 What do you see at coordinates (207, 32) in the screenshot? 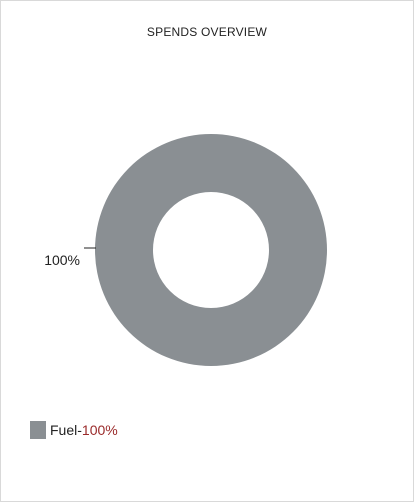
I see `chart-title: SPENDS OVERVIEW` at bounding box center [207, 32].